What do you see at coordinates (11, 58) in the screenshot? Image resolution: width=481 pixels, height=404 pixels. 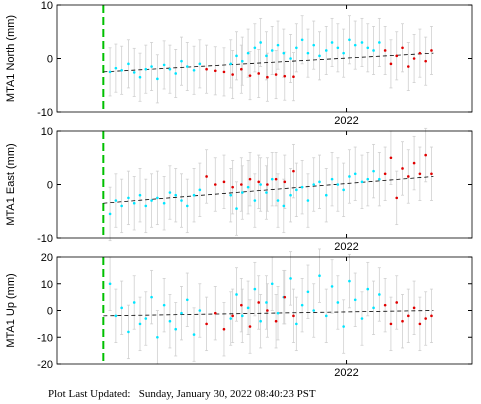 I see `y-axis-label: MTA1 North (mm)` at bounding box center [11, 58].